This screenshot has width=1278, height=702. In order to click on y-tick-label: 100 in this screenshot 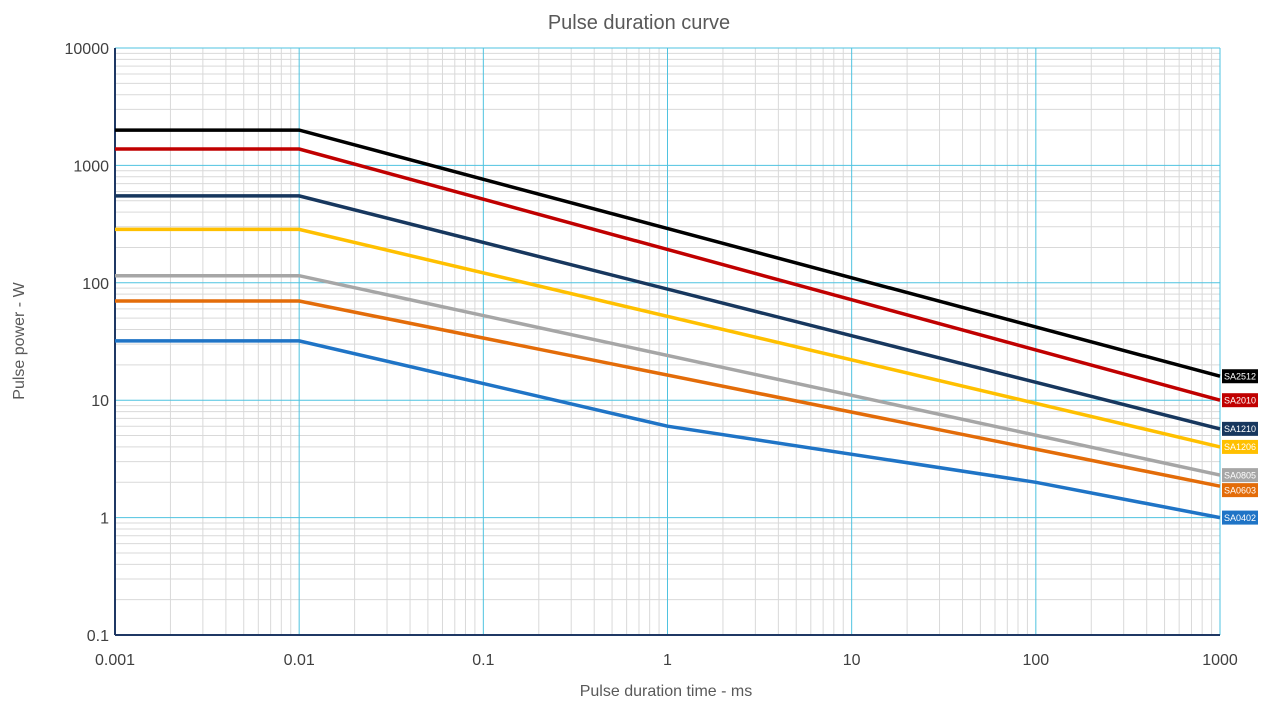, I will do `click(95, 284)`.